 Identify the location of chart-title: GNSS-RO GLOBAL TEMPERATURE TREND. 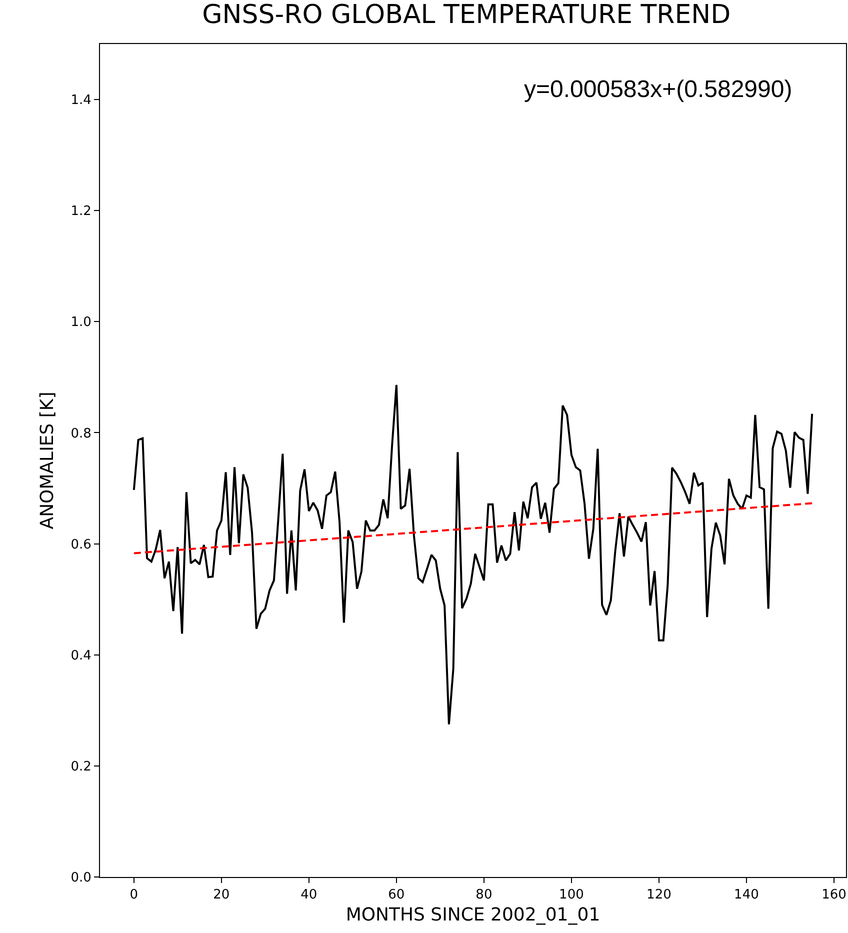
(466, 15).